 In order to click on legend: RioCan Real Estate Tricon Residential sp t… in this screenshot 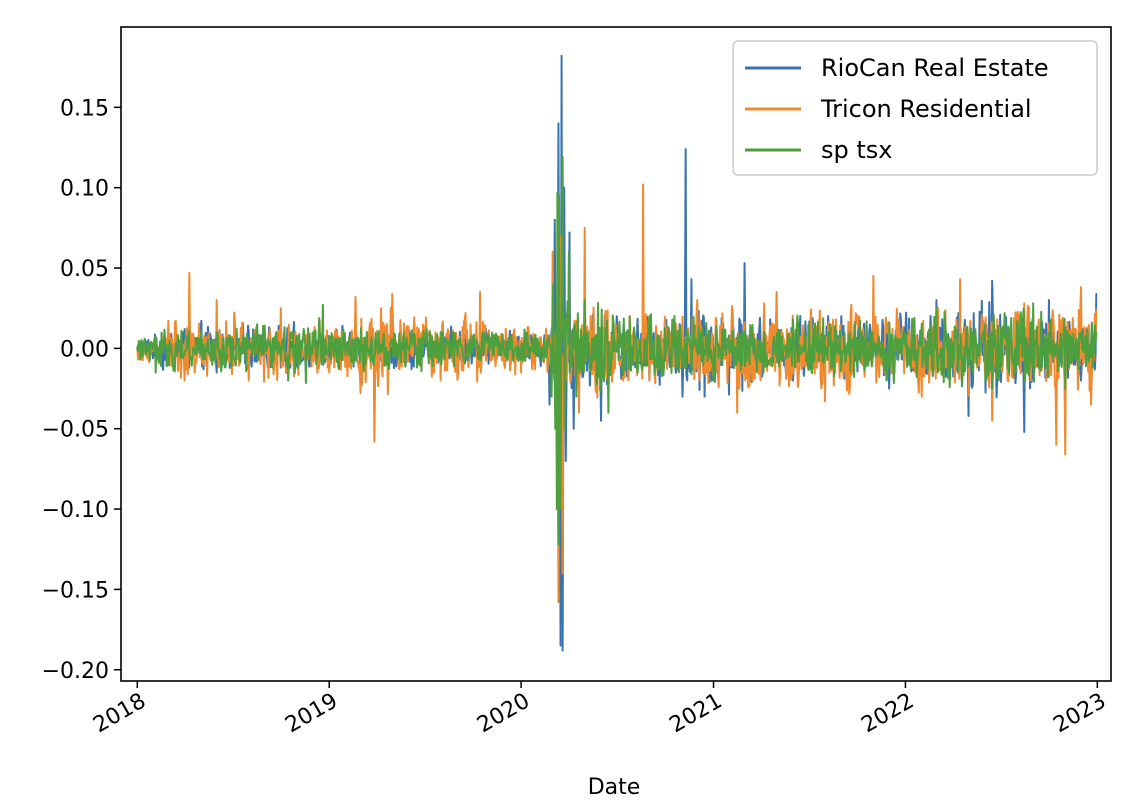, I will do `click(915, 108)`.